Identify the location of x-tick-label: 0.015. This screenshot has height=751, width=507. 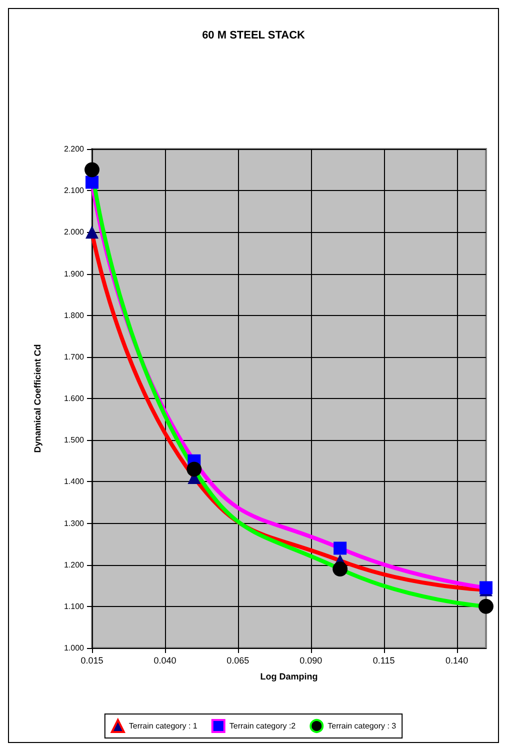
(92, 661).